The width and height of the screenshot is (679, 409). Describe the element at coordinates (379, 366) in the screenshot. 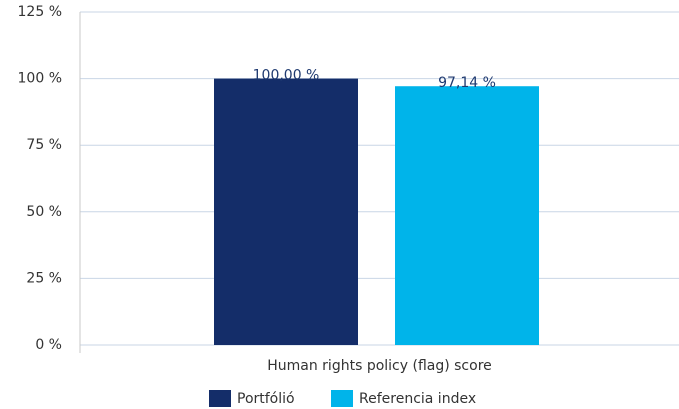

I see `x-tick-label: Human rights policy (flag) score` at that location.